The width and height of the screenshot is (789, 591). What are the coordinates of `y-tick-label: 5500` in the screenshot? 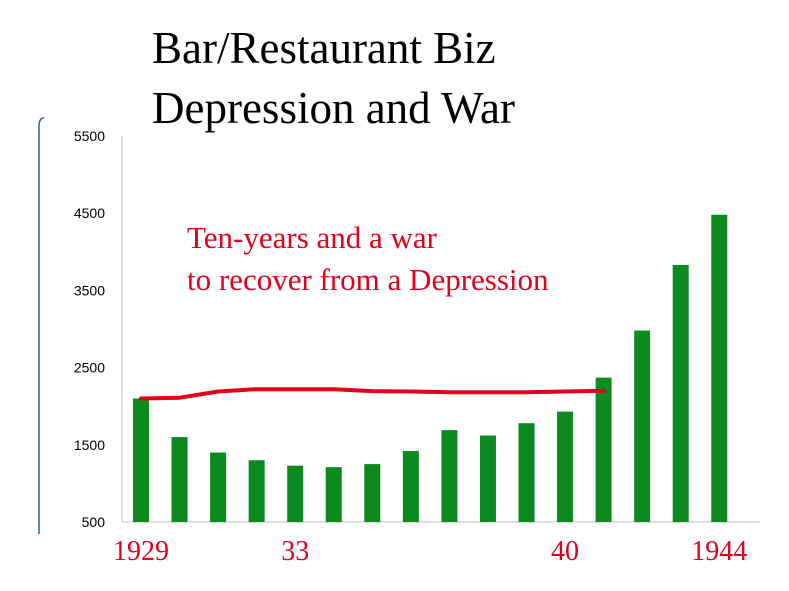 It's located at (89, 136).